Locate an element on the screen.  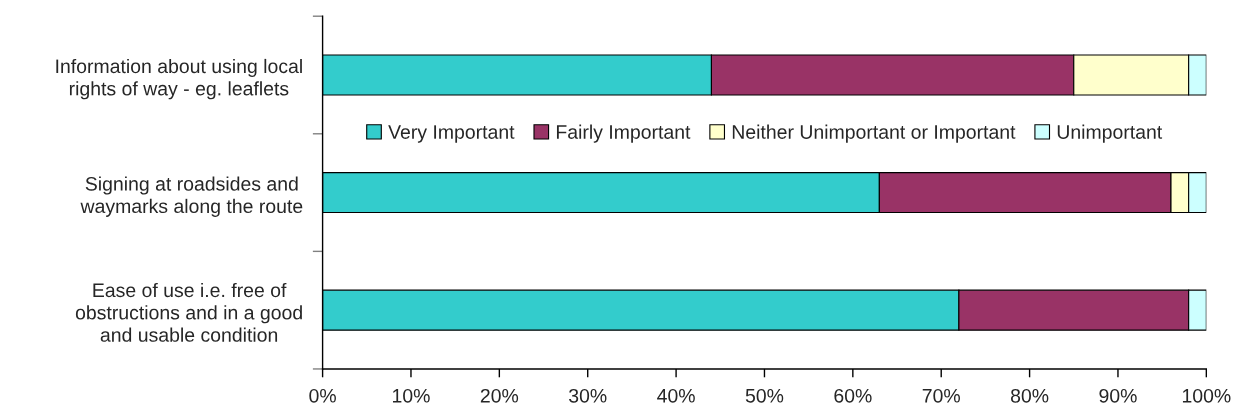
x-tick-label: 90% is located at coordinates (1118, 395).